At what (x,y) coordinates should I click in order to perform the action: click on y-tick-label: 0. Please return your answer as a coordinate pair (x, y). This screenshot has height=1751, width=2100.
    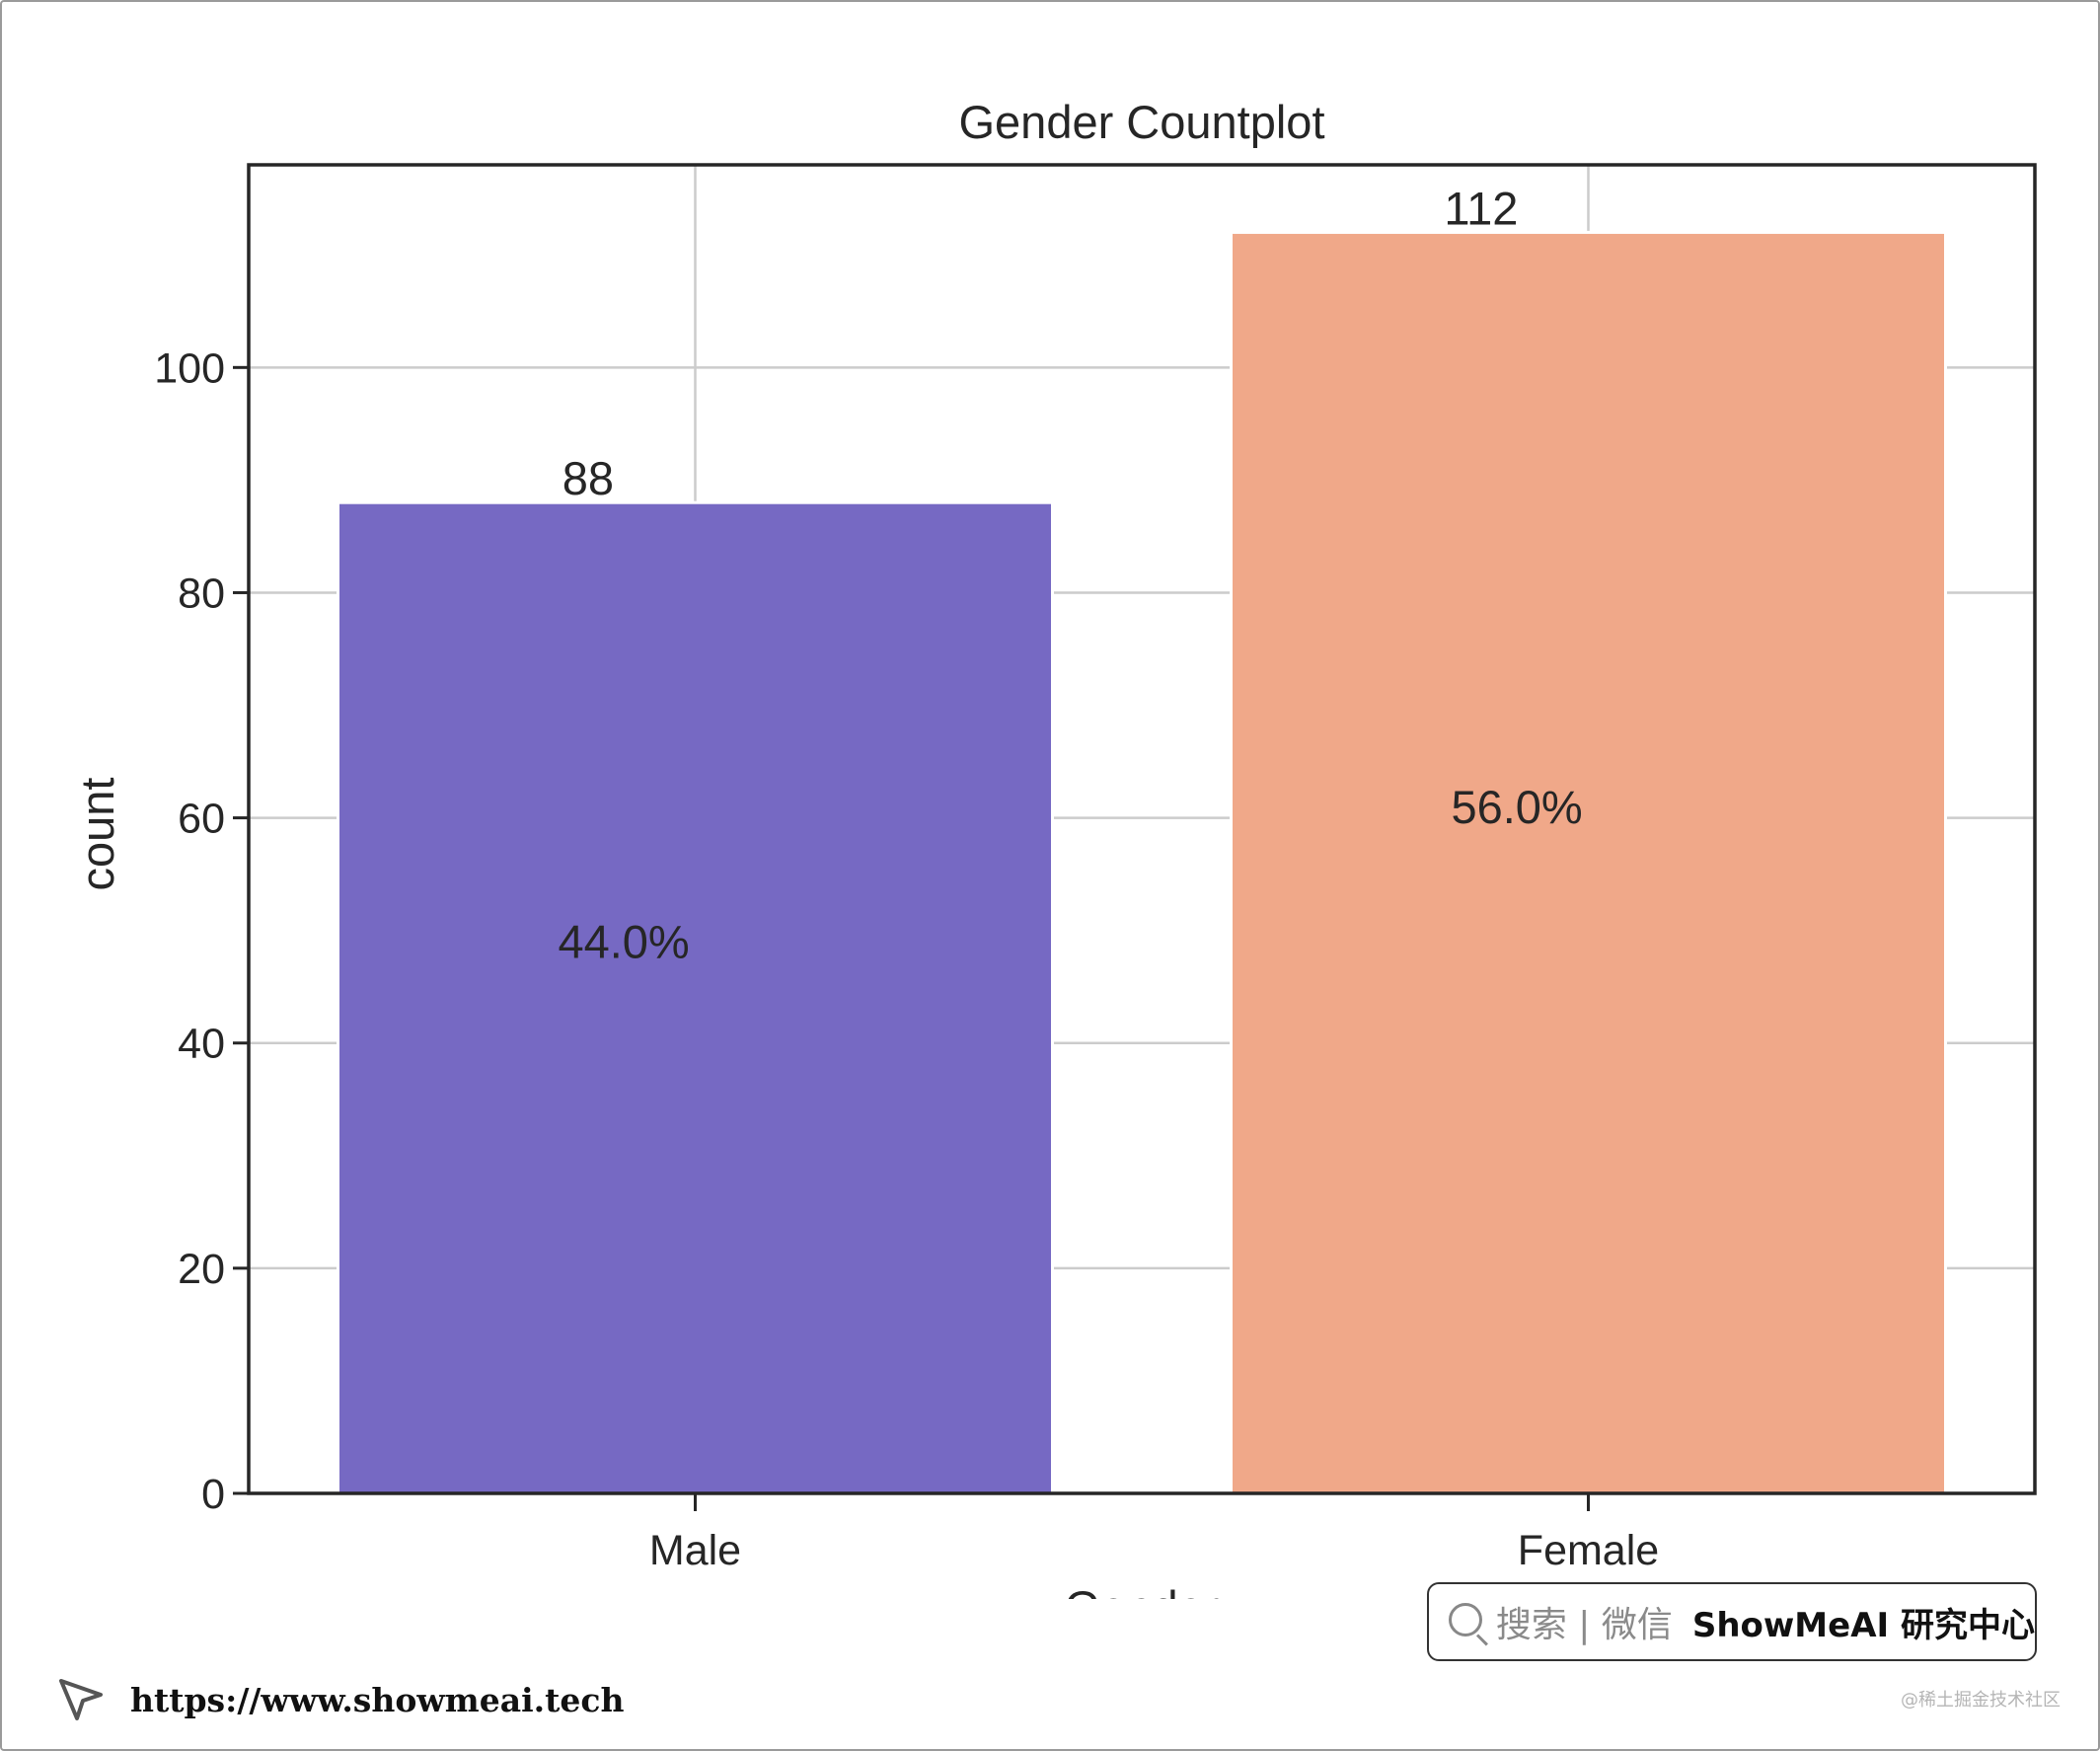
    Looking at the image, I should click on (213, 1494).